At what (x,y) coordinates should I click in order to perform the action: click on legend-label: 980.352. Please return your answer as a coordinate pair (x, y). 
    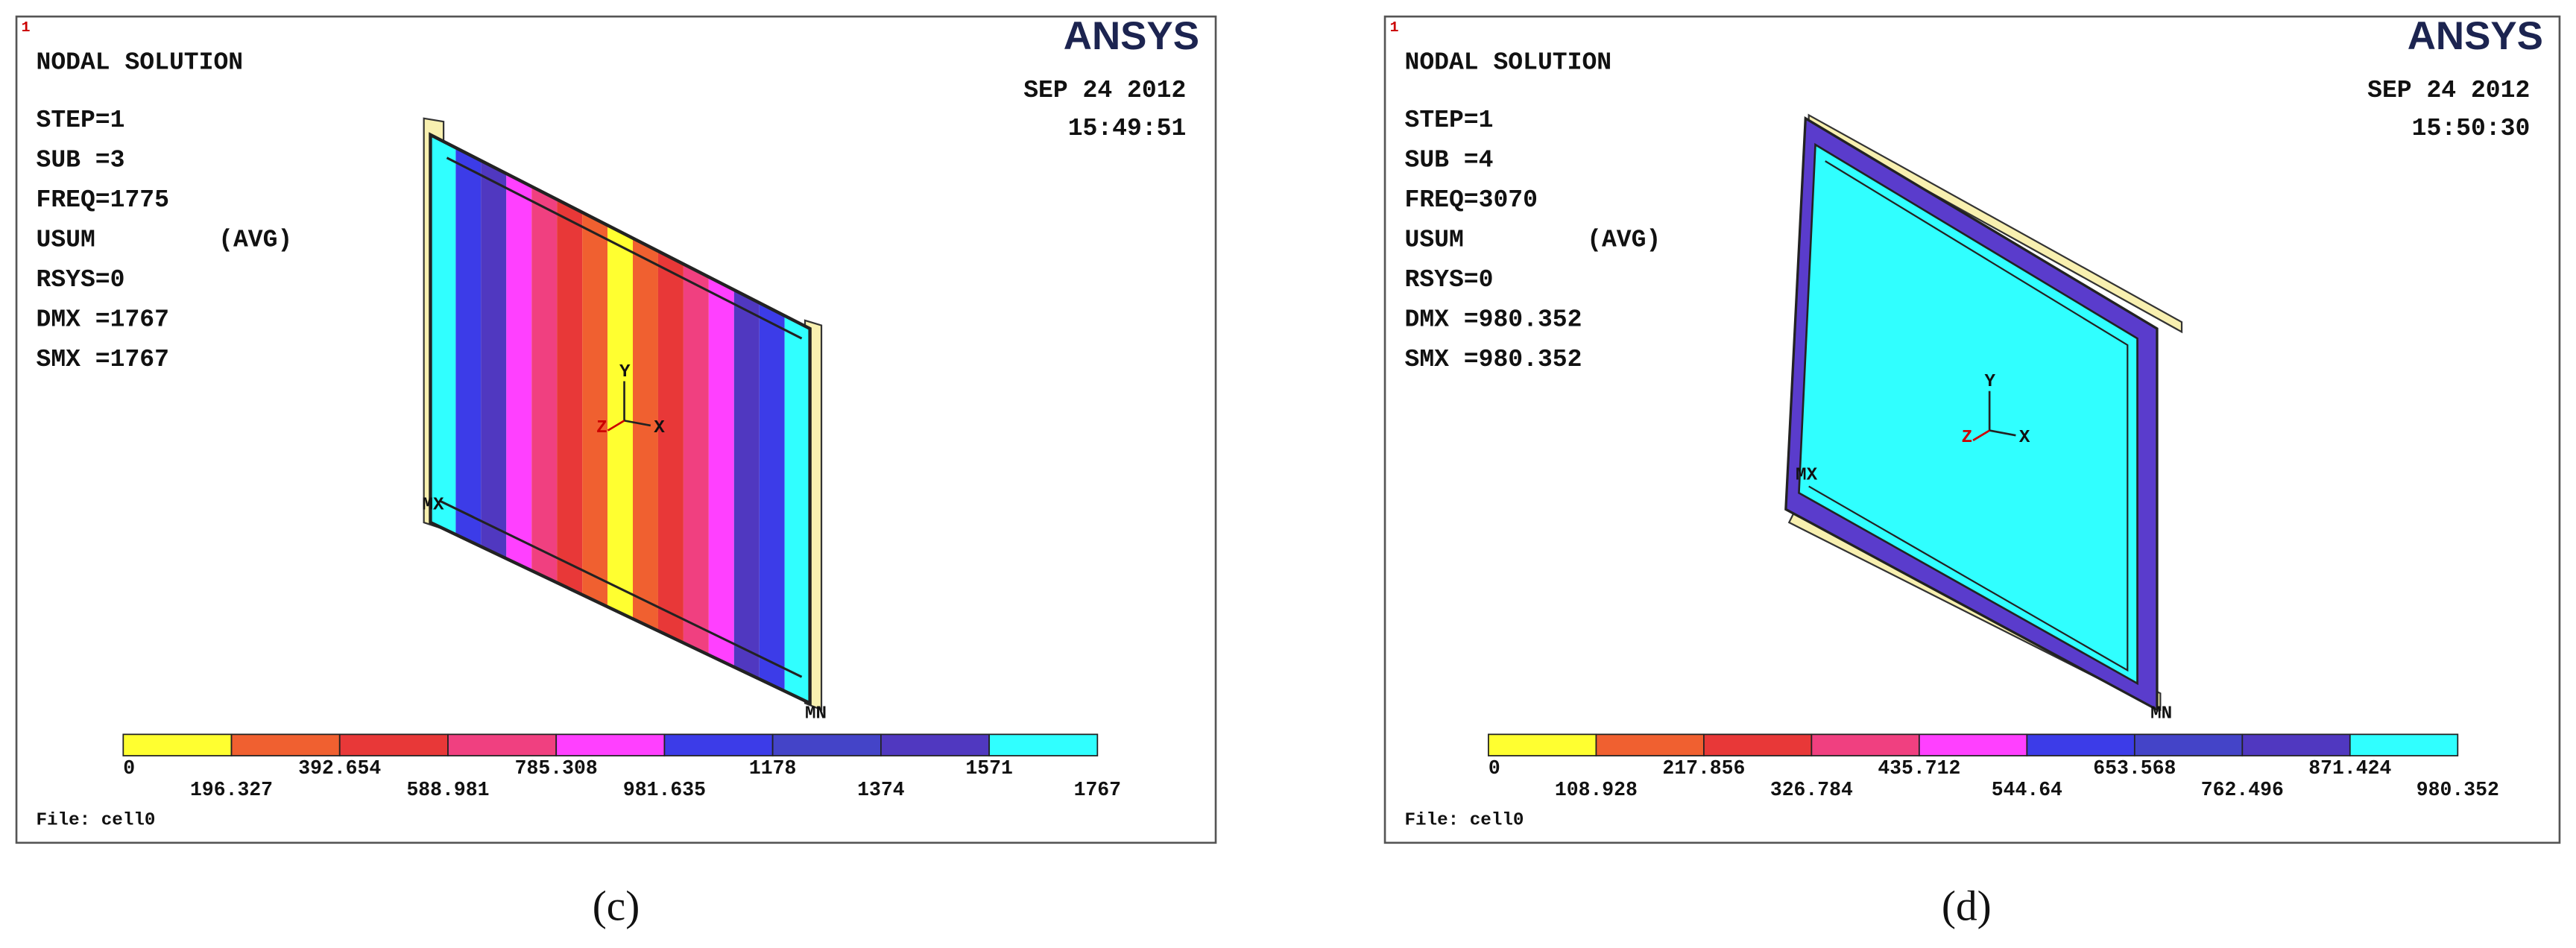
    Looking at the image, I should click on (2457, 790).